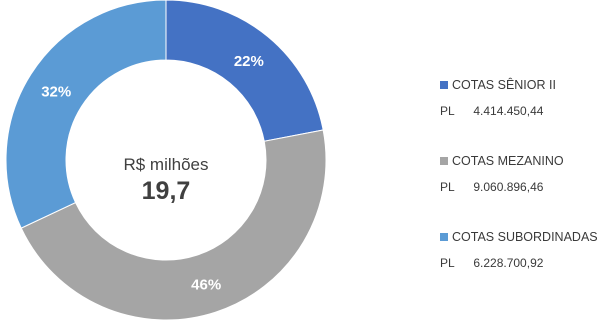 This screenshot has height=324, width=606. I want to click on legend-entry-subordinadas: COTAS SUBORDINADAS PL 6.228.700,92, so click(523, 268).